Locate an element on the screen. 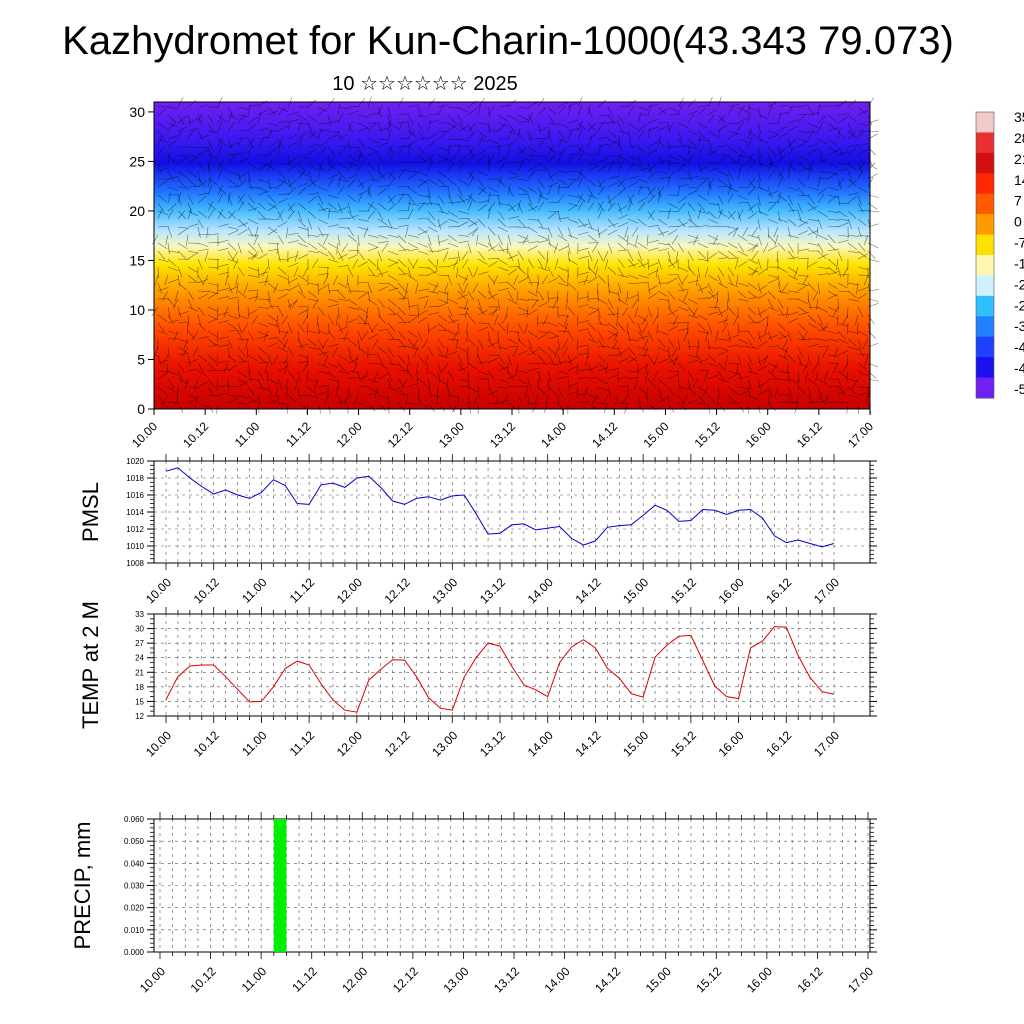 This screenshot has height=1024, width=1024. x-tick-label: 10.12 is located at coordinates (206, 590).